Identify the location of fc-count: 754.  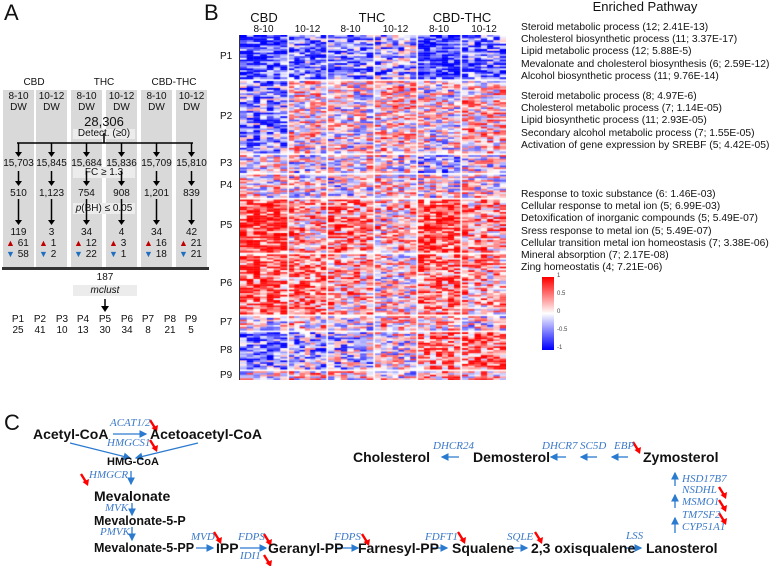
(86, 193).